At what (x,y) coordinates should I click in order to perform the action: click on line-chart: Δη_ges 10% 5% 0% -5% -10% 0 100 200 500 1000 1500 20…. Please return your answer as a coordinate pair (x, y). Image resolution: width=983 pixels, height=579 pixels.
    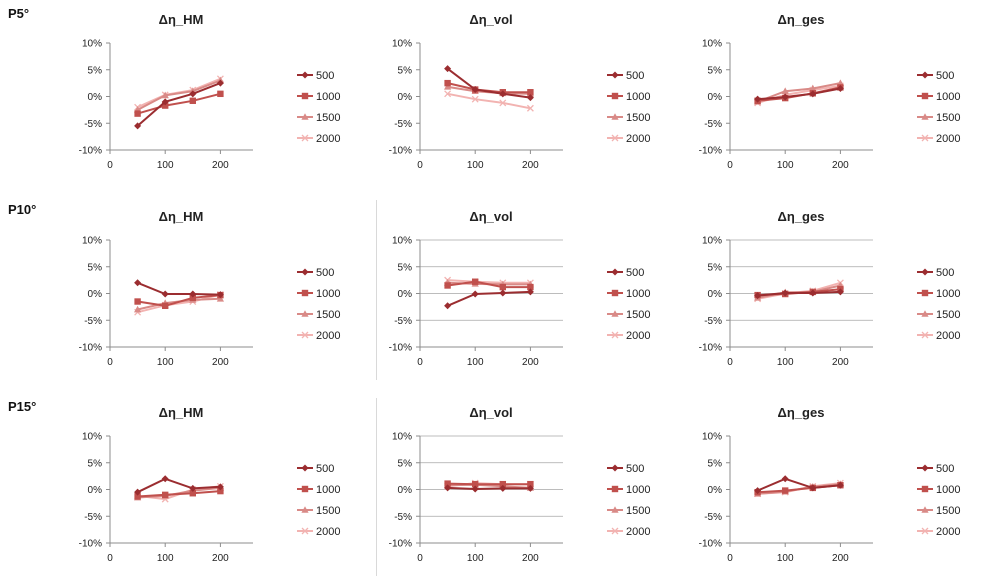
    Looking at the image, I should click on (830, 288).